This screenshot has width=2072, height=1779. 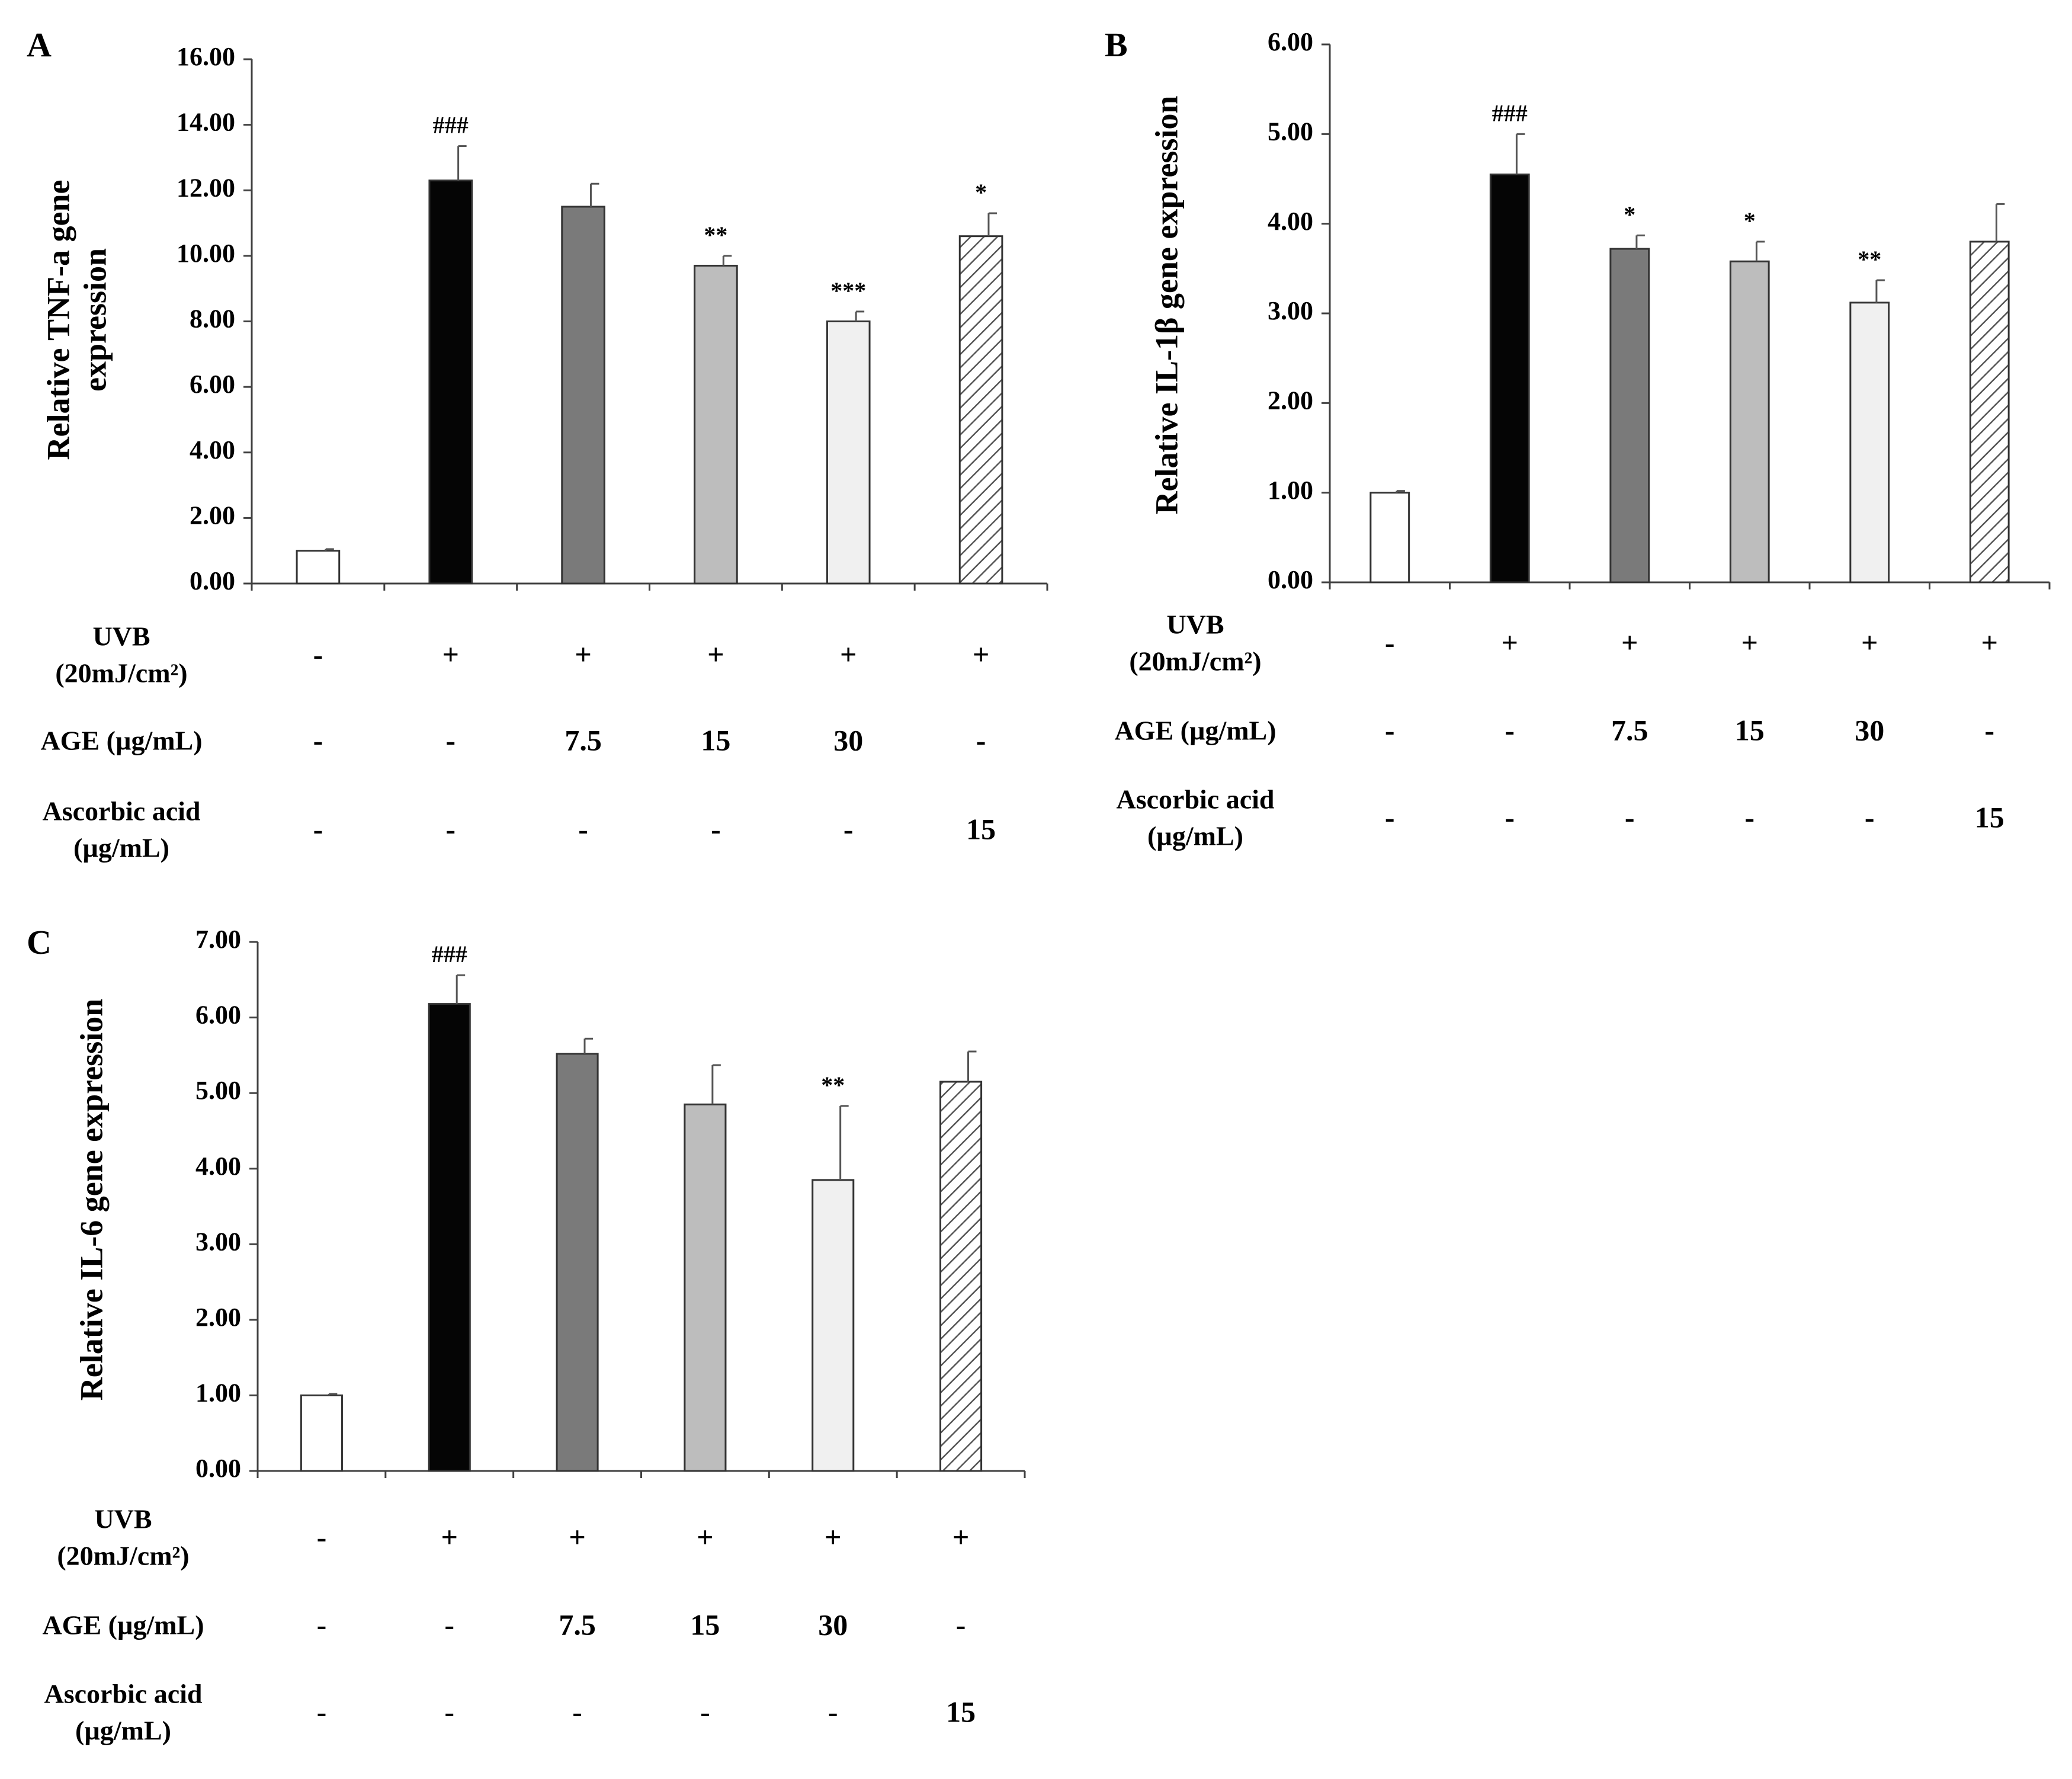 What do you see at coordinates (206, 187) in the screenshot?
I see `y-tick-label: 12.00` at bounding box center [206, 187].